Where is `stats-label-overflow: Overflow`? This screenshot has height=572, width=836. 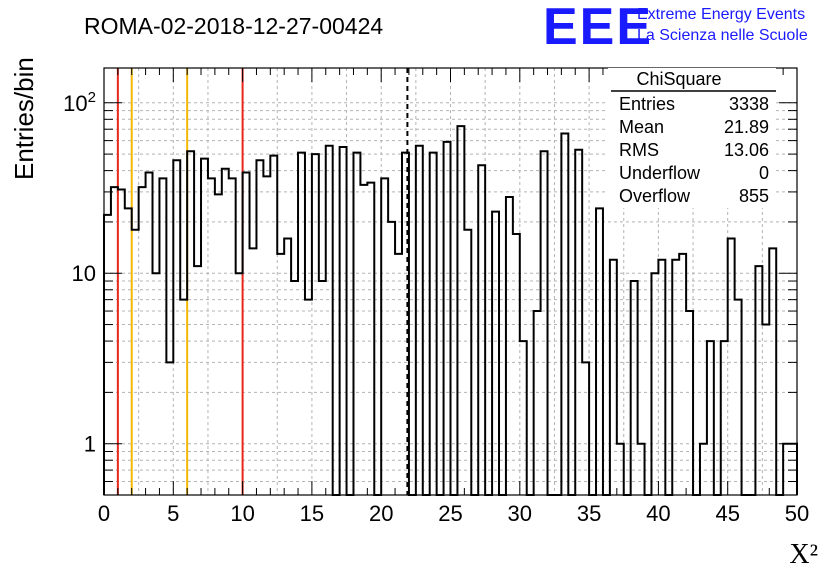
stats-label-overflow: Overflow is located at coordinates (655, 196).